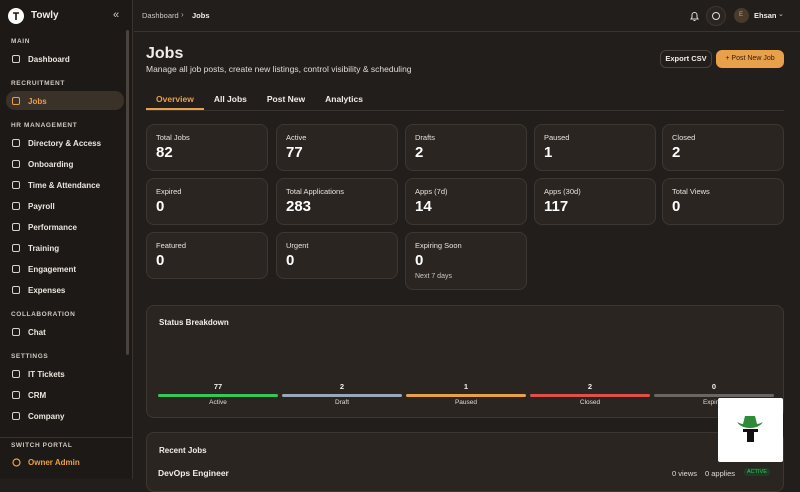 Image resolution: width=800 pixels, height=492 pixels. Describe the element at coordinates (16, 16) in the screenshot. I see `logo` at that location.